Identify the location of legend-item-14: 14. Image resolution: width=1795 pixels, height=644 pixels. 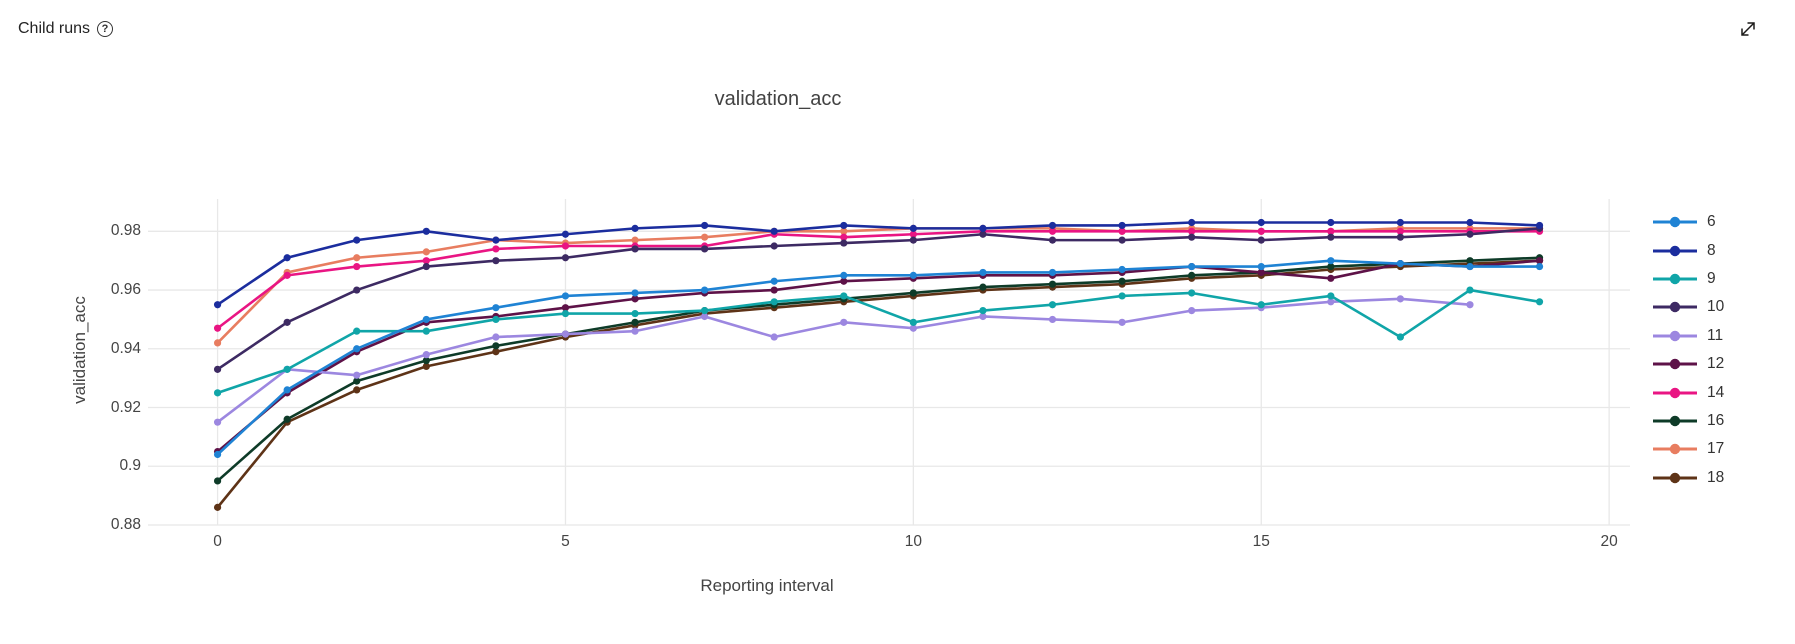
(1688, 392).